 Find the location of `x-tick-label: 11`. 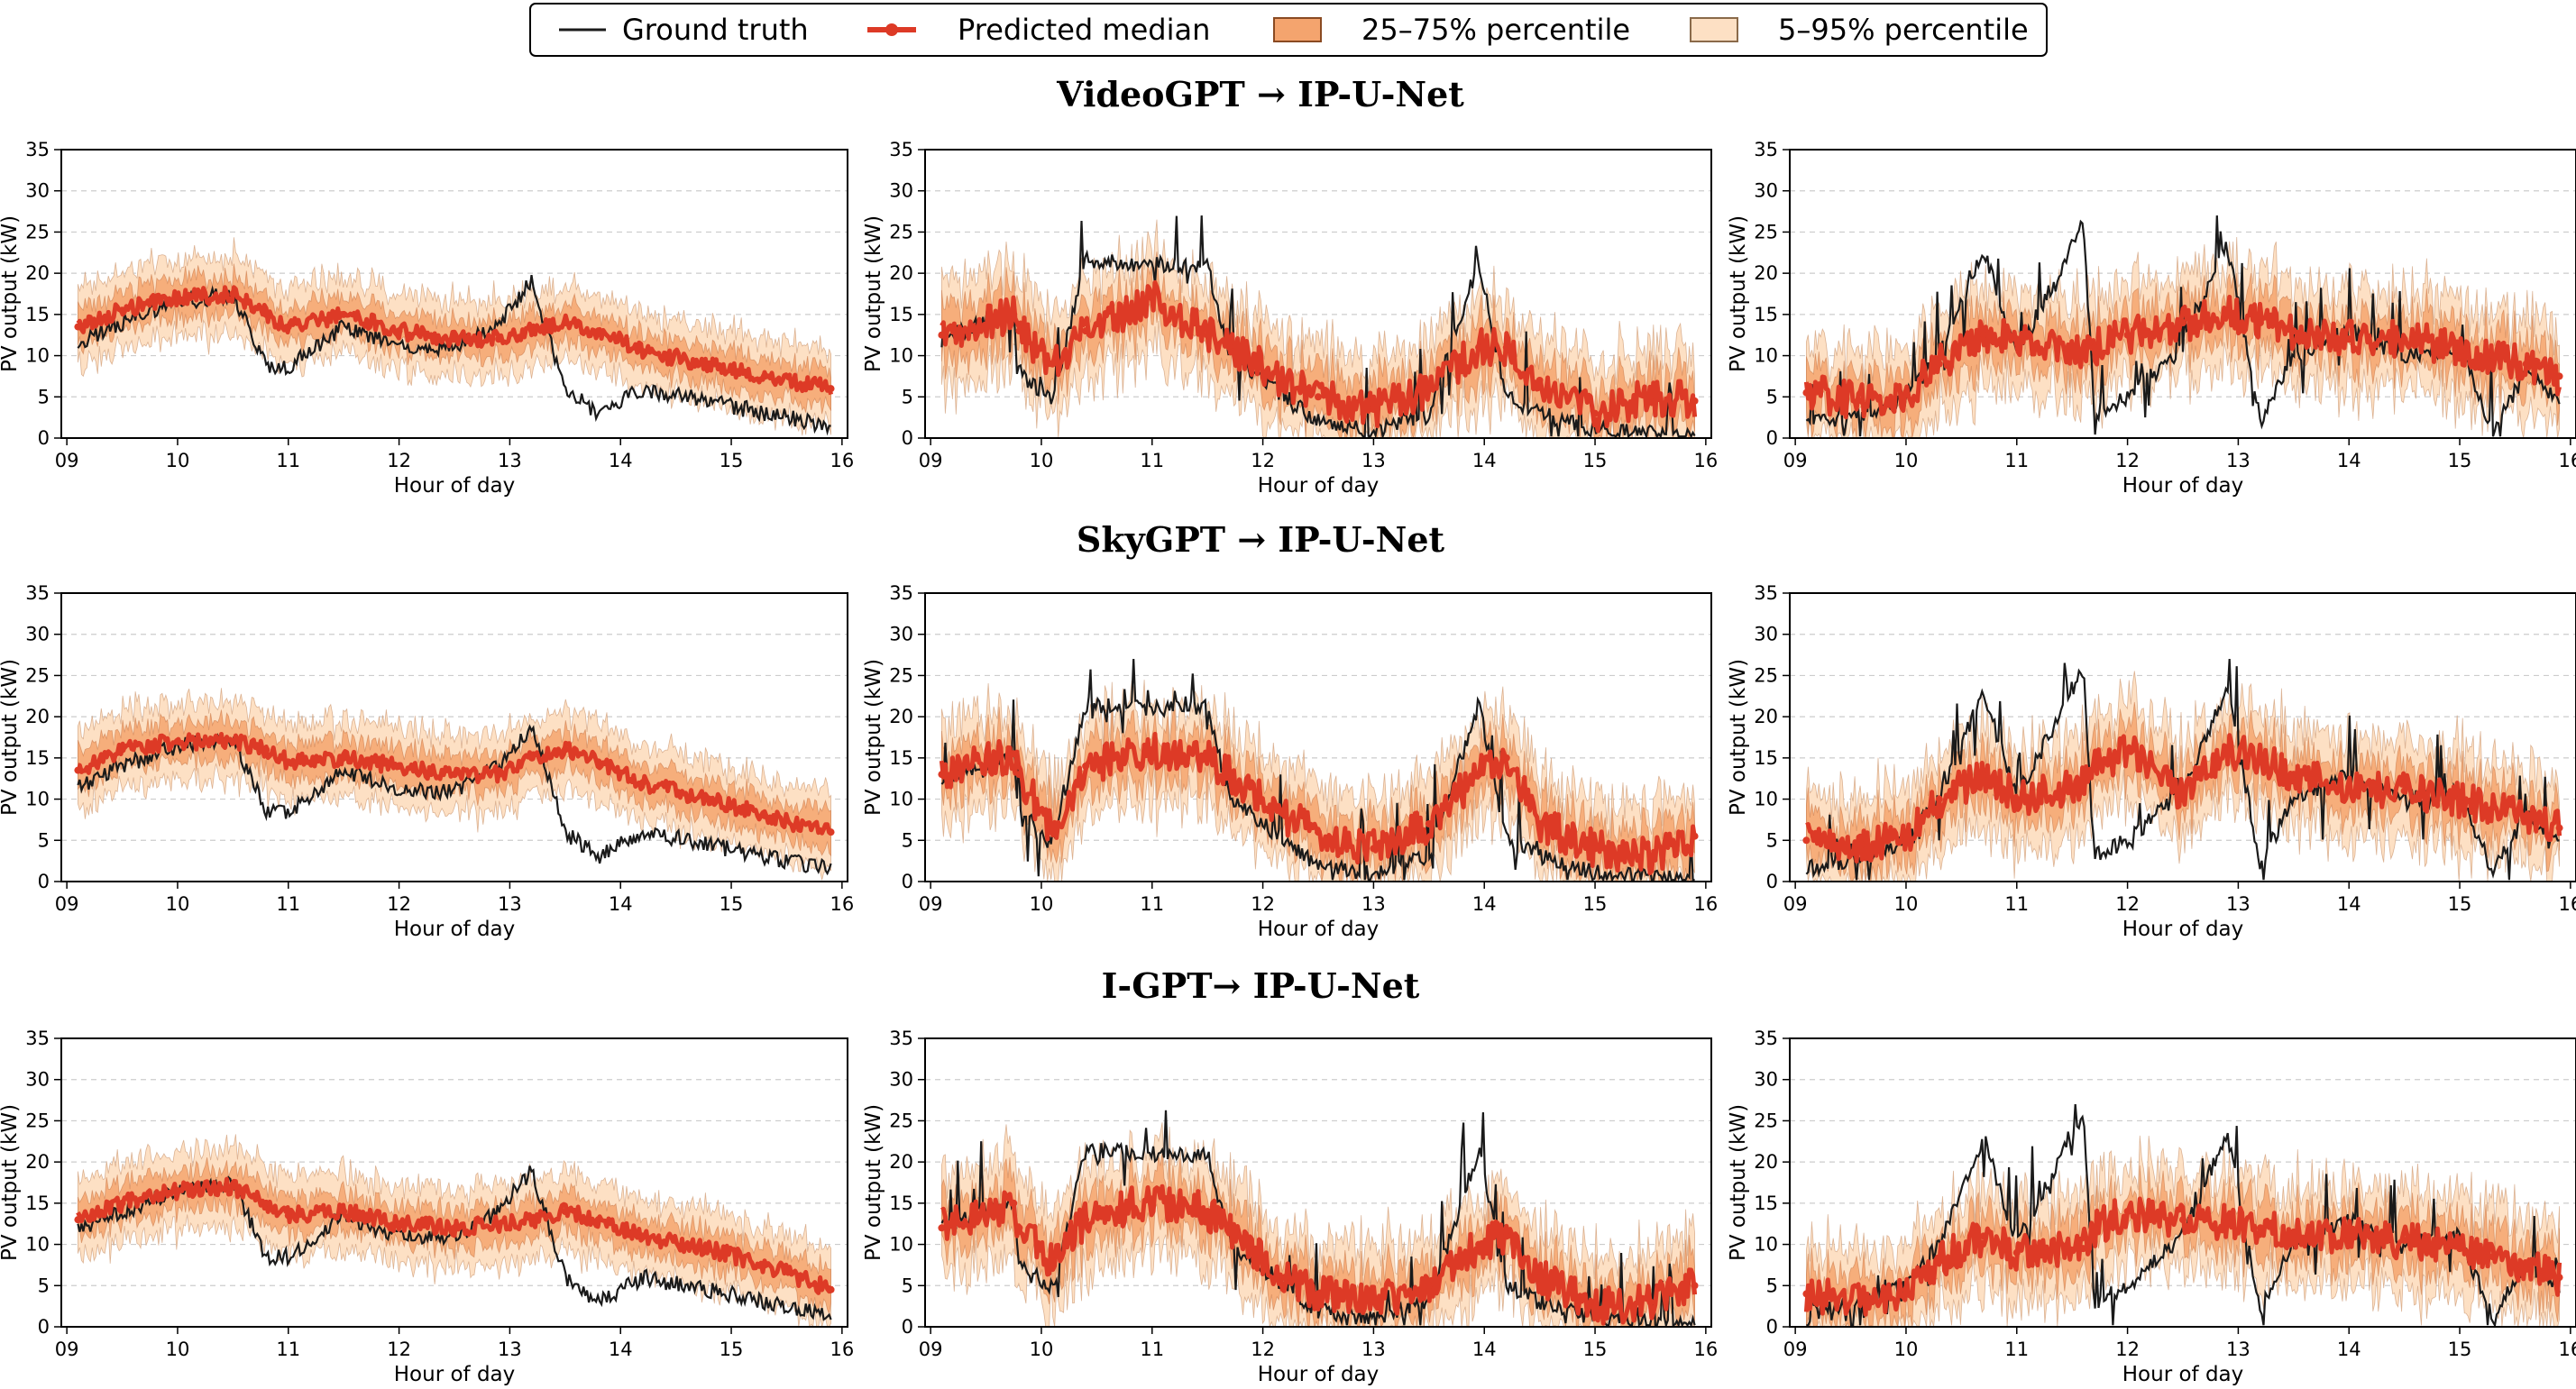

x-tick-label: 11 is located at coordinates (2016, 460).